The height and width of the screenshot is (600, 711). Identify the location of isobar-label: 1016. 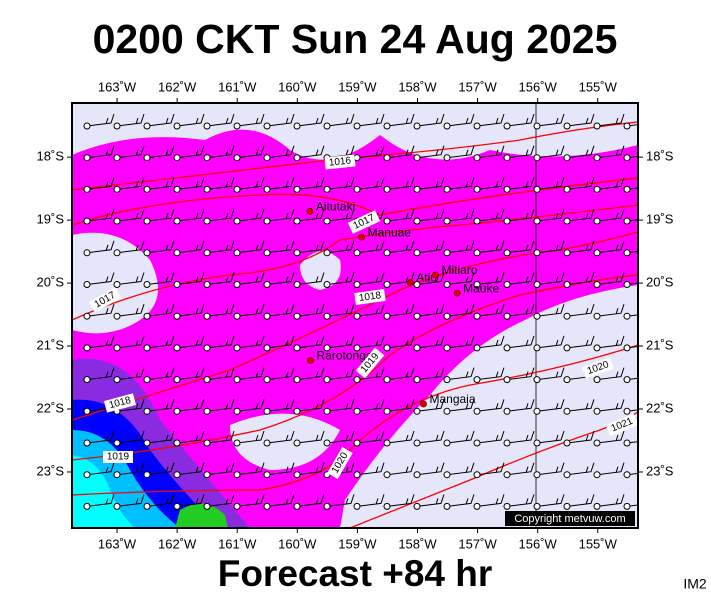
(340, 161).